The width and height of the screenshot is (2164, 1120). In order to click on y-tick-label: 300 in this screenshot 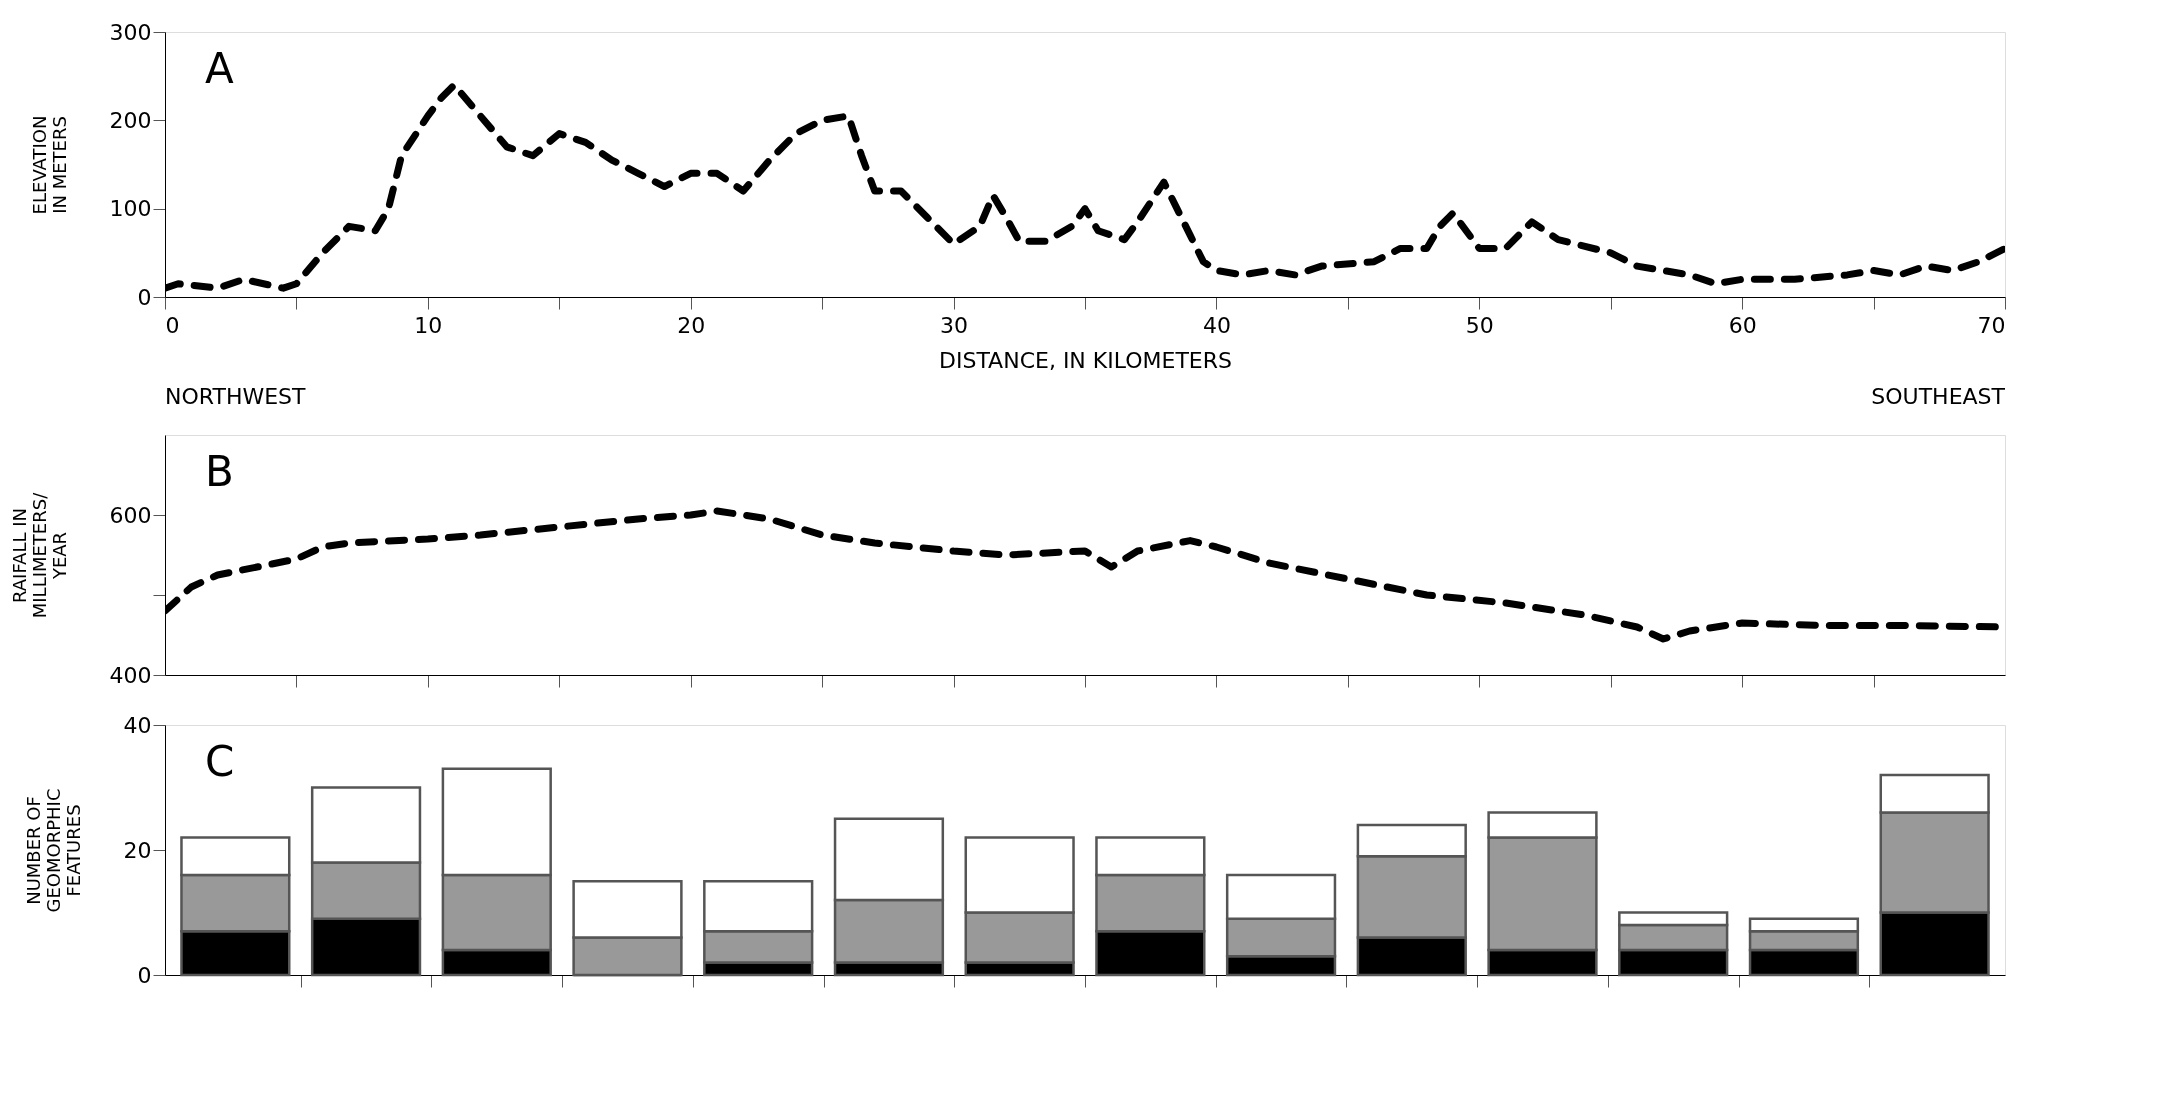, I will do `click(130, 32)`.